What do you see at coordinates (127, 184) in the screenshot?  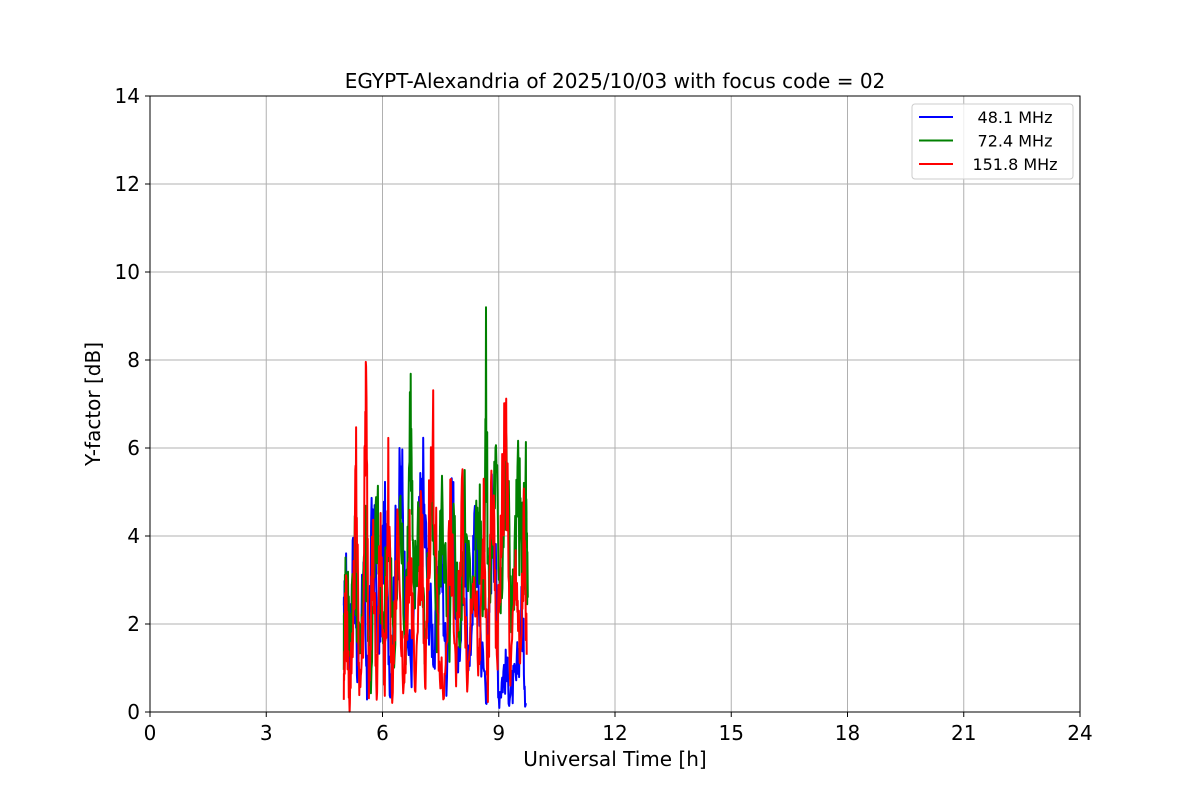 I see `y-tick-label: 12` at bounding box center [127, 184].